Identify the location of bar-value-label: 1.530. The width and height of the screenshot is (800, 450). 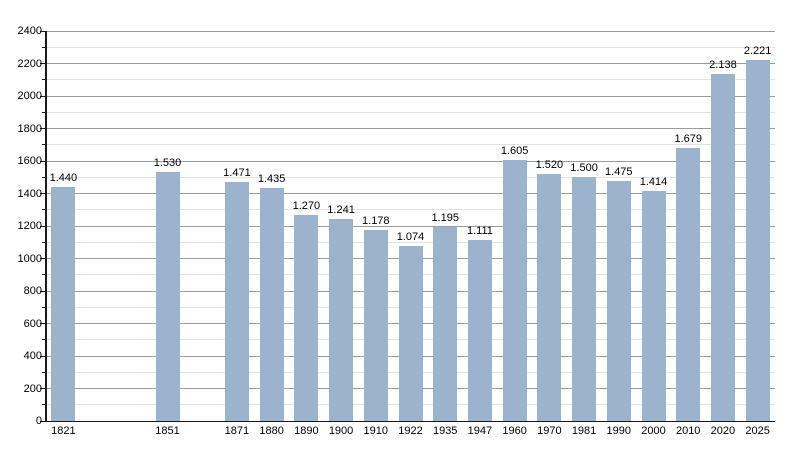
(167, 163).